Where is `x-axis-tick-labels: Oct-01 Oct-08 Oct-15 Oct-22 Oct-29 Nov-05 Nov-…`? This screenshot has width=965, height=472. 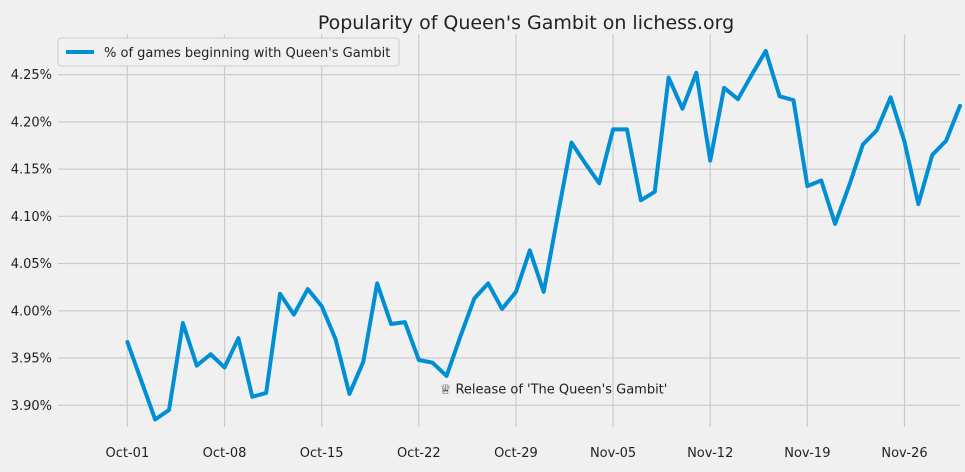
x-axis-tick-labels: Oct-01 Oct-08 Oct-15 Oct-22 Oct-29 Nov-05 Nov-… is located at coordinates (517, 453).